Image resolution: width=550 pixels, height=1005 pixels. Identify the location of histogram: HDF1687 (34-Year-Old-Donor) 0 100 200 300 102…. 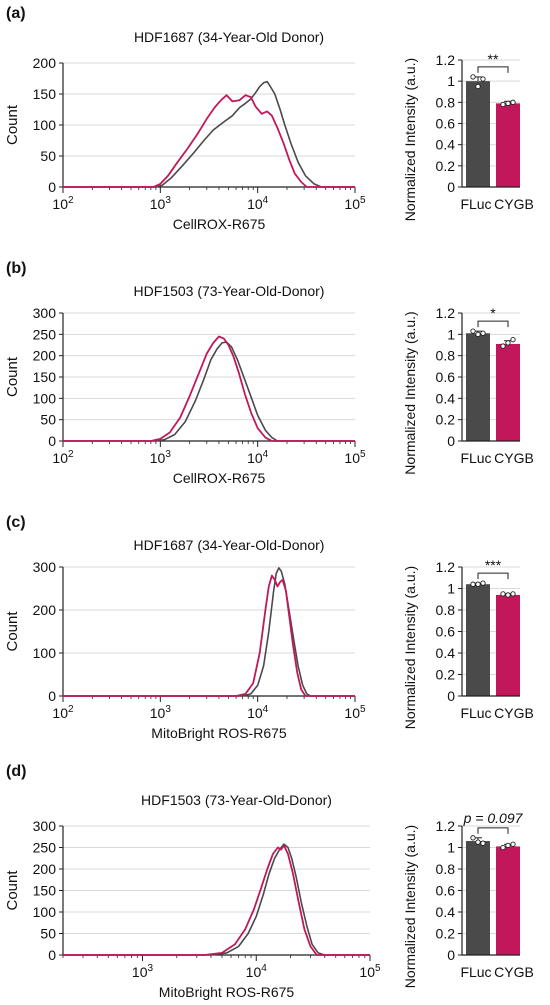
(185, 639).